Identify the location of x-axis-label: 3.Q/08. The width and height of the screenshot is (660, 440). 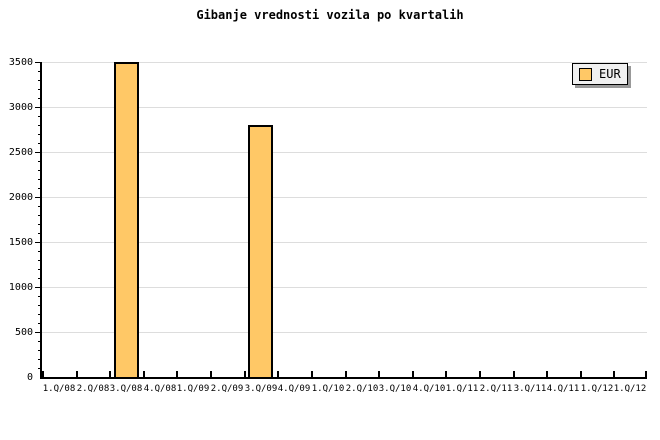
(126, 389).